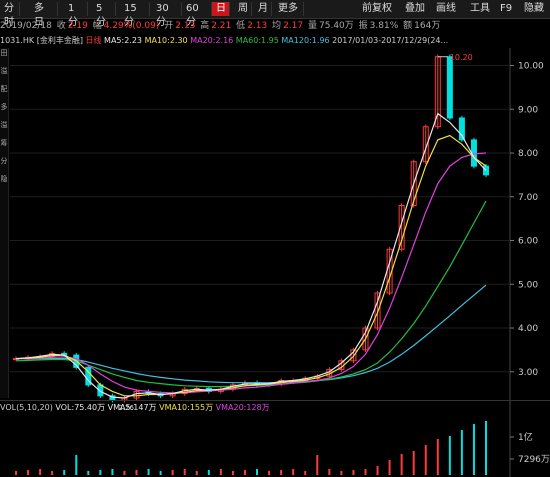 The height and width of the screenshot is (477, 550). Describe the element at coordinates (461, 57) in the screenshot. I see `peak-price-label: 10.20` at that location.